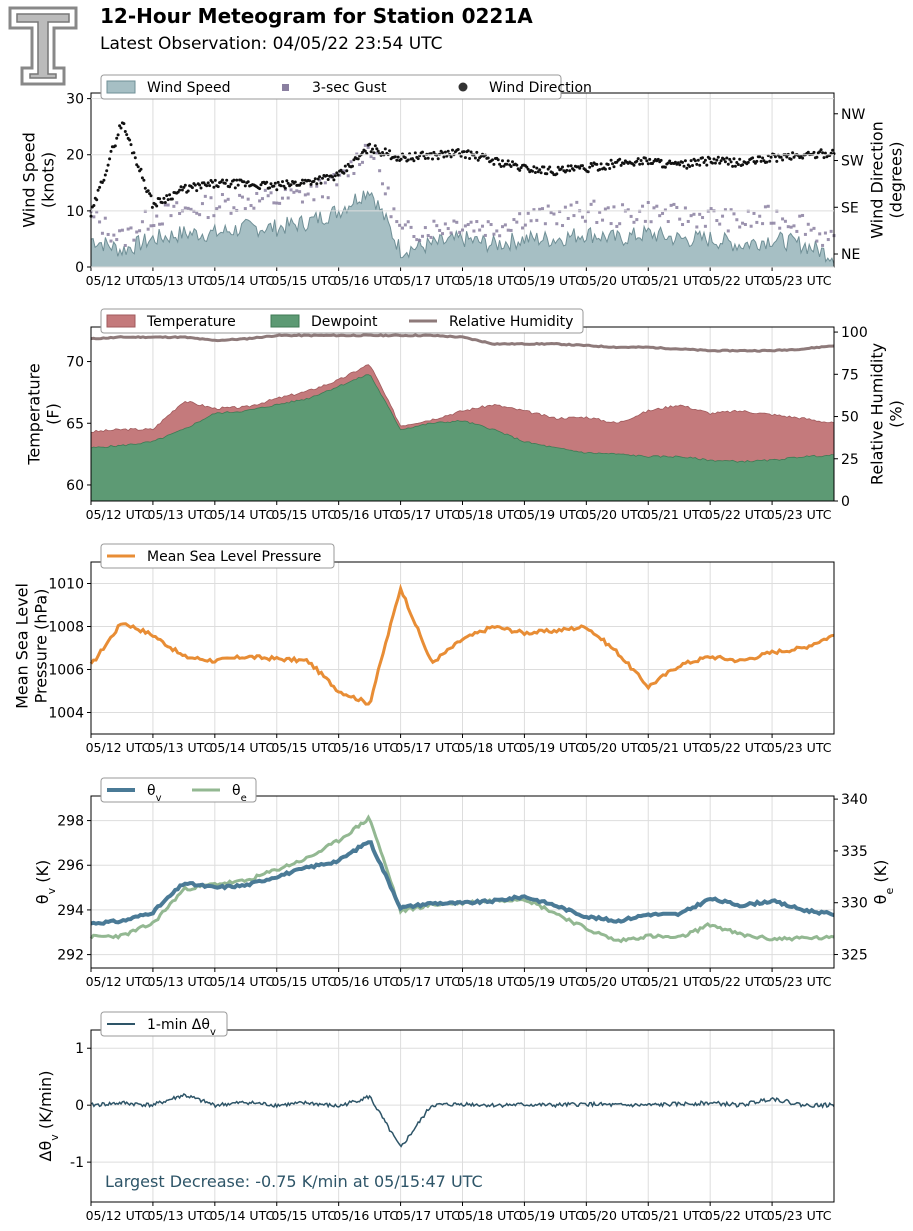  I want to click on x-tick-label: 05/13 UTC, so click(180, 747).